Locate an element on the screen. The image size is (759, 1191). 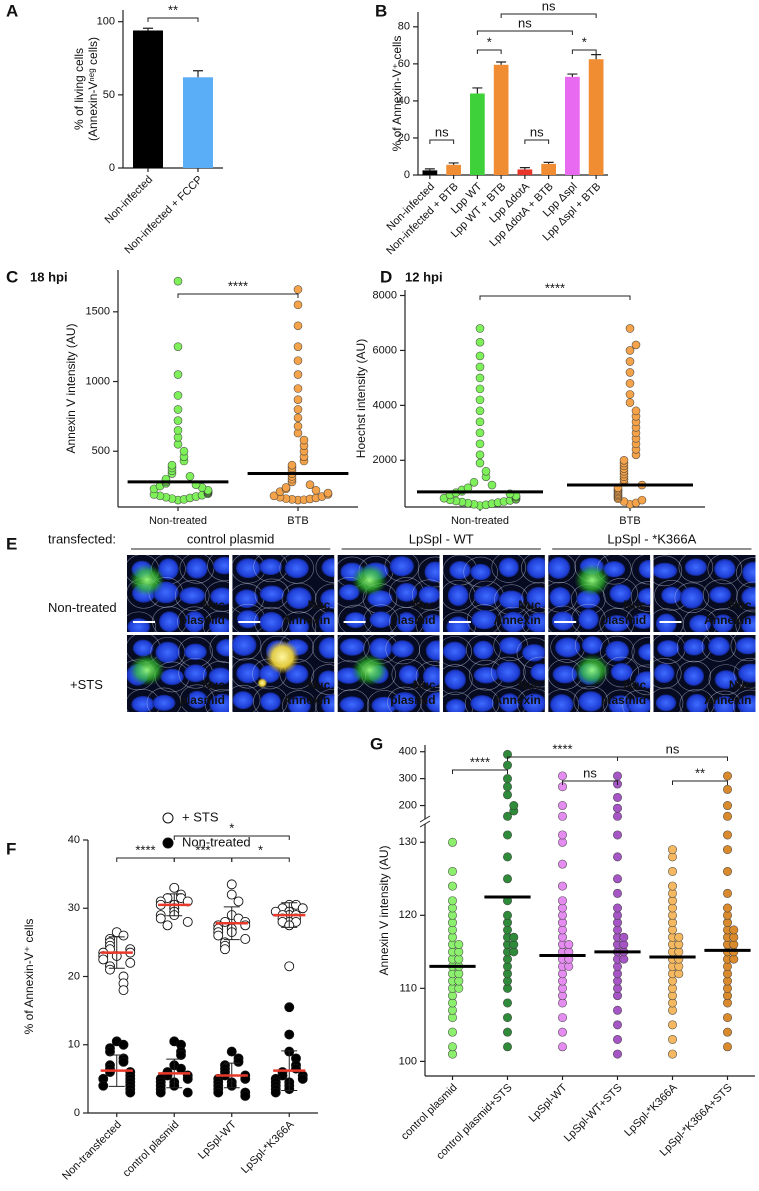
y-tick-label: 4000 is located at coordinates (385, 405).